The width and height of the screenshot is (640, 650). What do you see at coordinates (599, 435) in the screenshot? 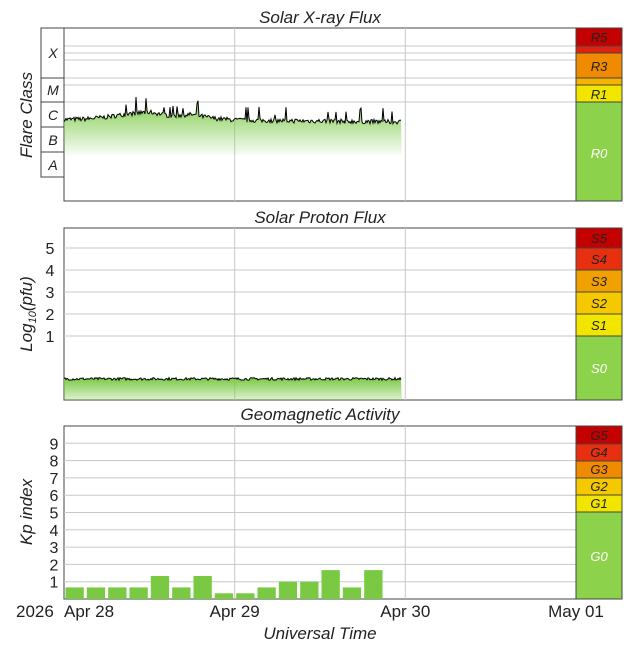
I see `scale-label-g5: G5` at bounding box center [599, 435].